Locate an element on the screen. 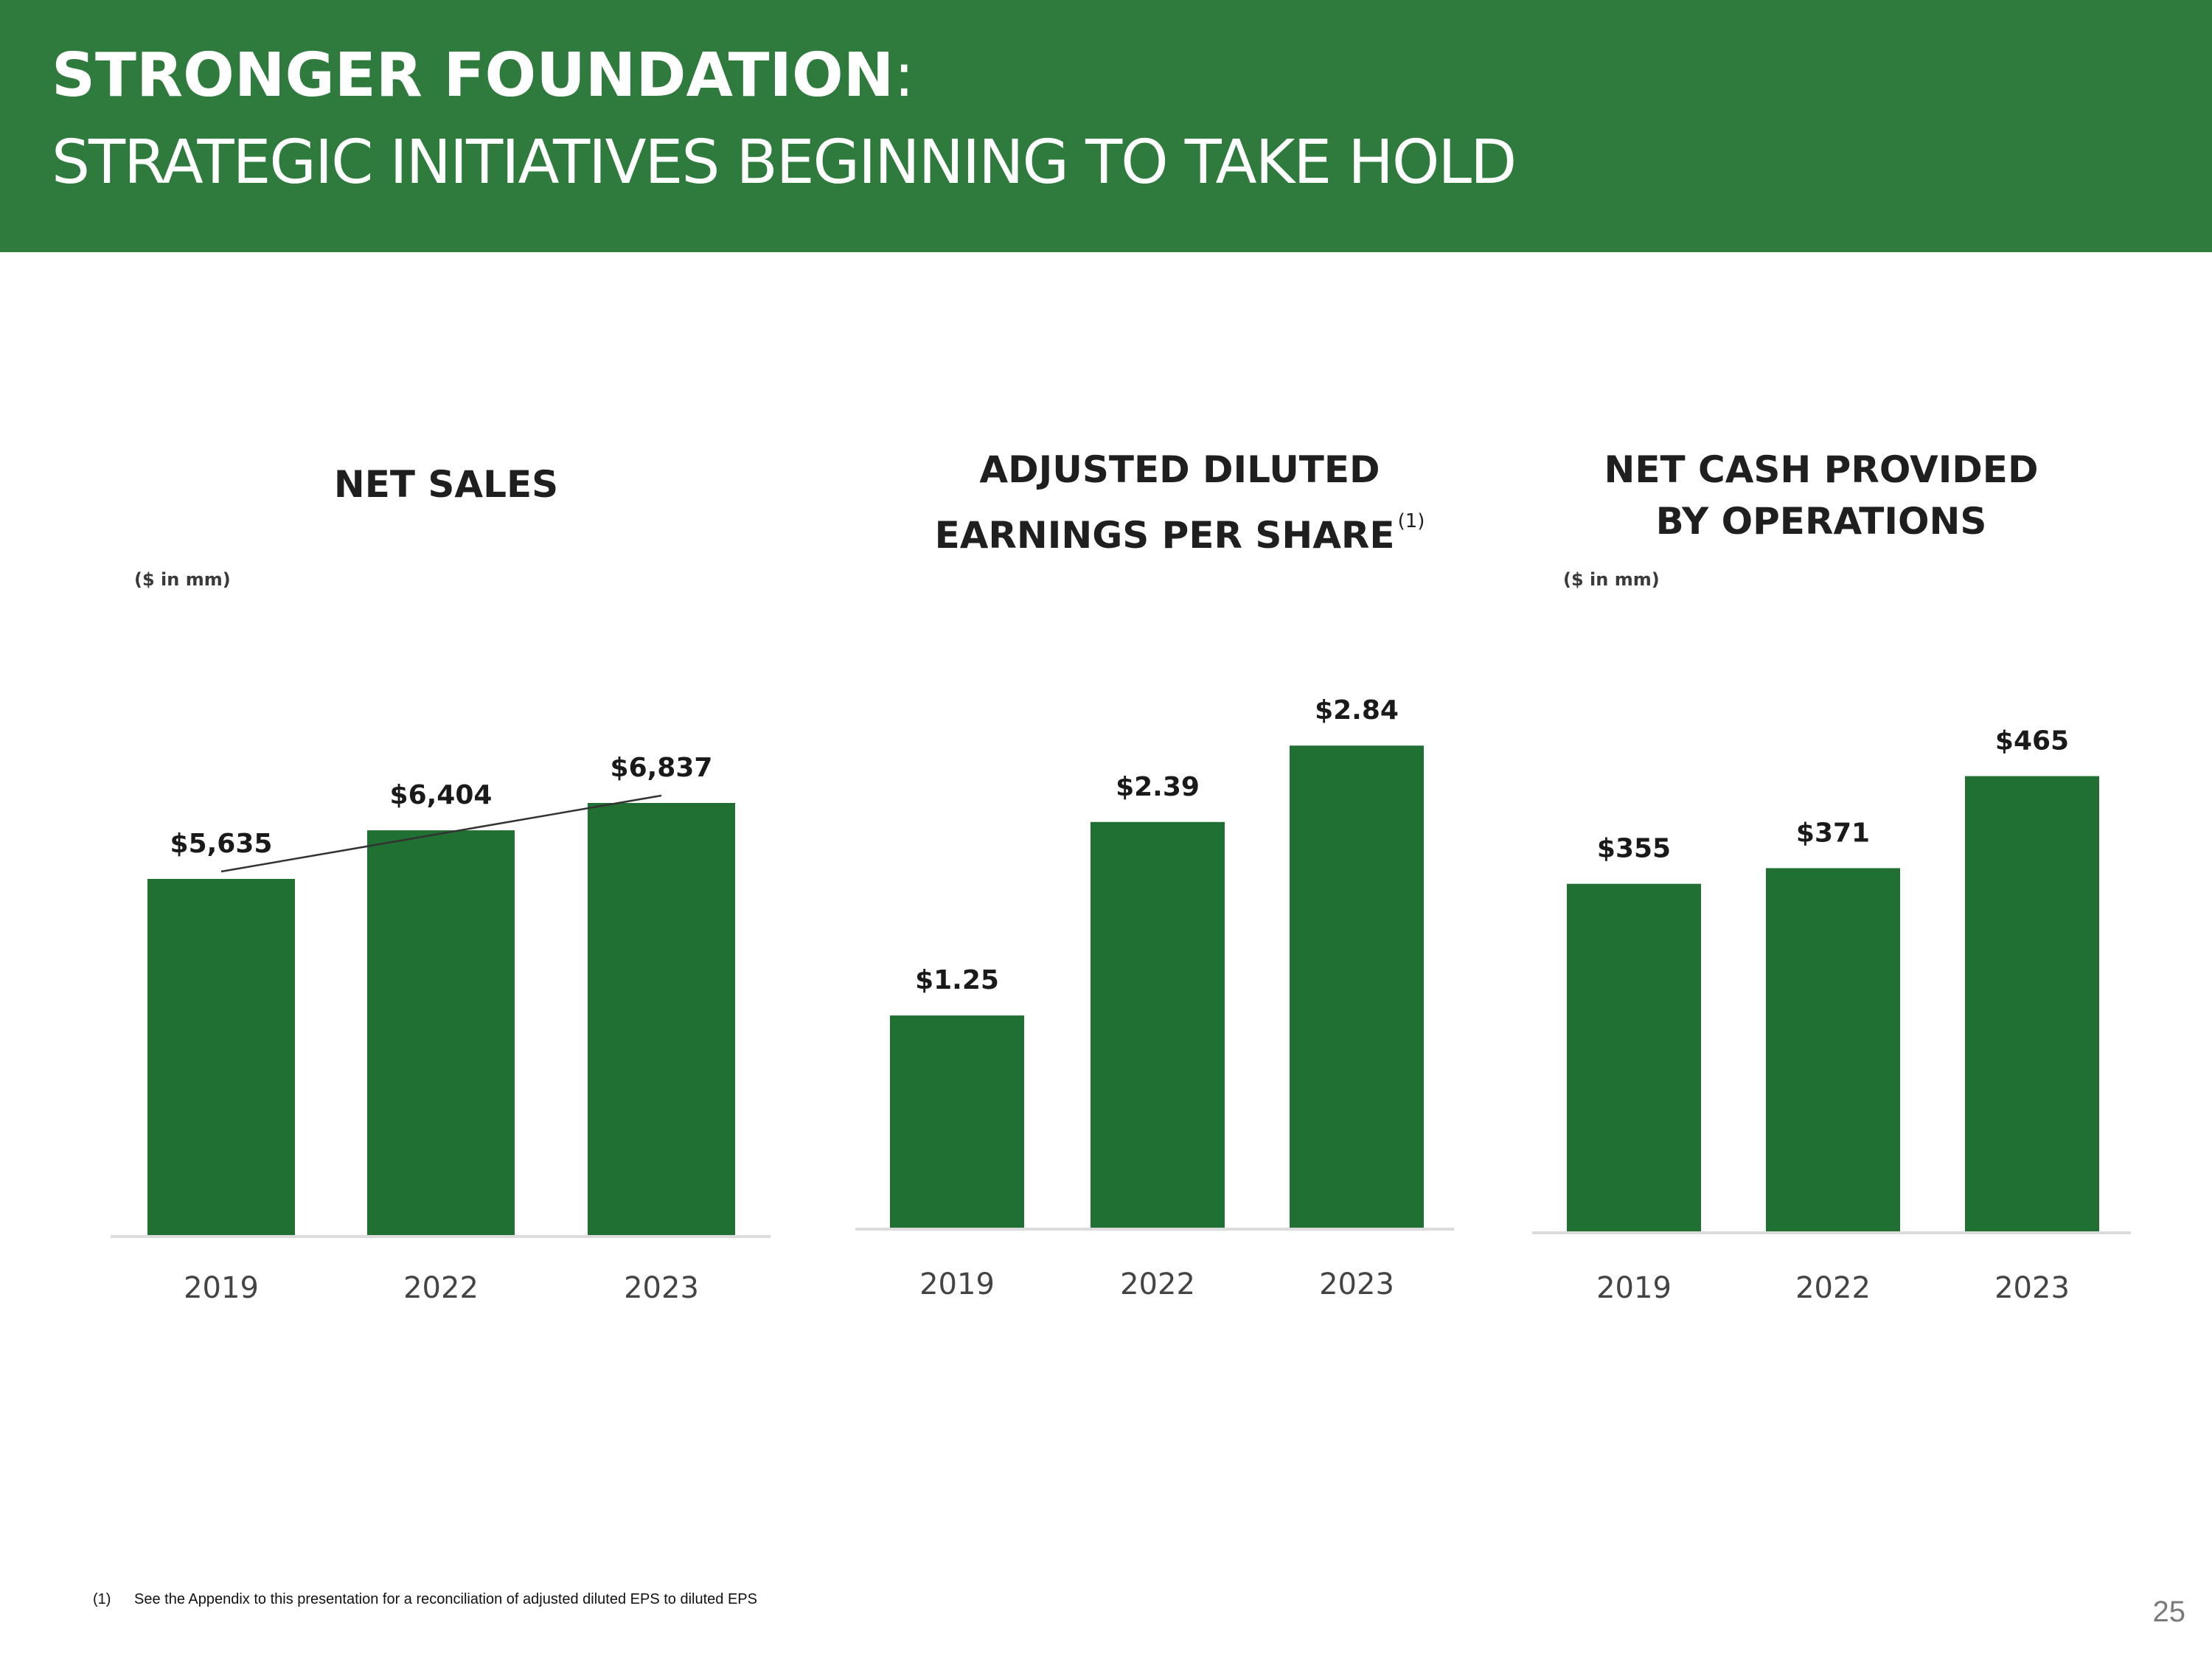 The height and width of the screenshot is (1659, 2212). footnote-reference-marker: (1) is located at coordinates (1411, 521).